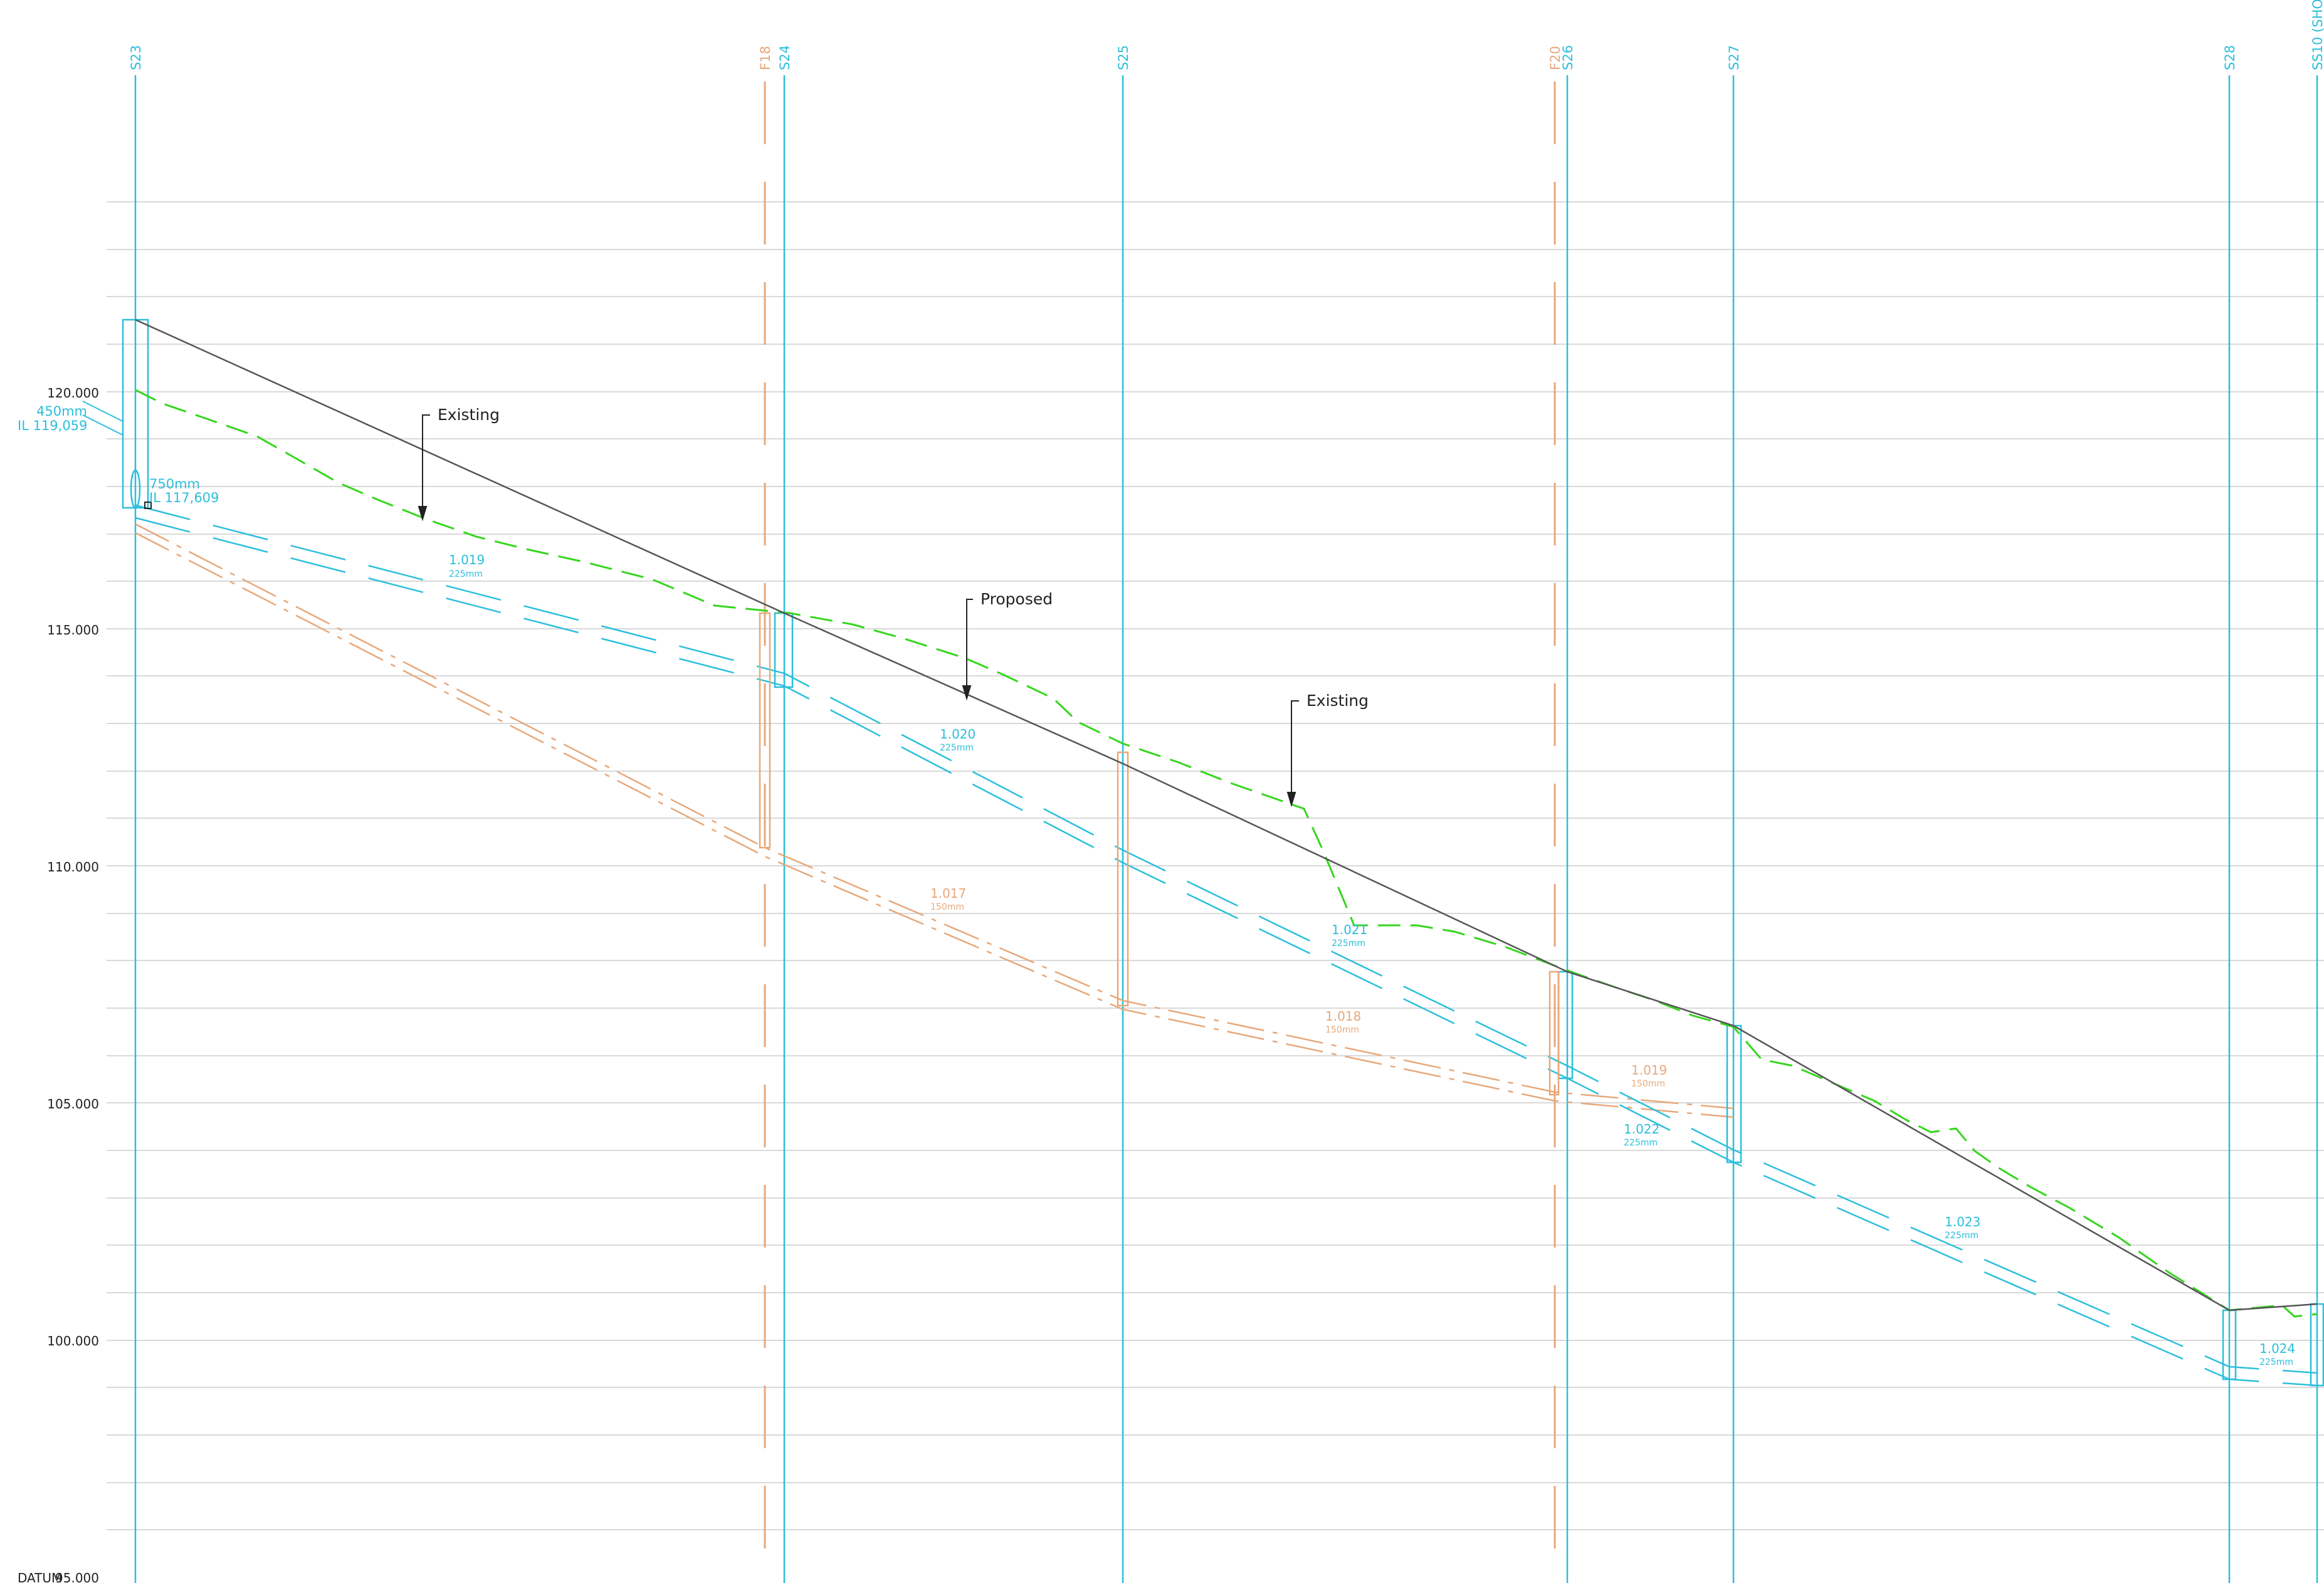 The width and height of the screenshot is (2324, 1583). What do you see at coordinates (765, 58) in the screenshot?
I see `chainage-label-f18: F18` at bounding box center [765, 58].